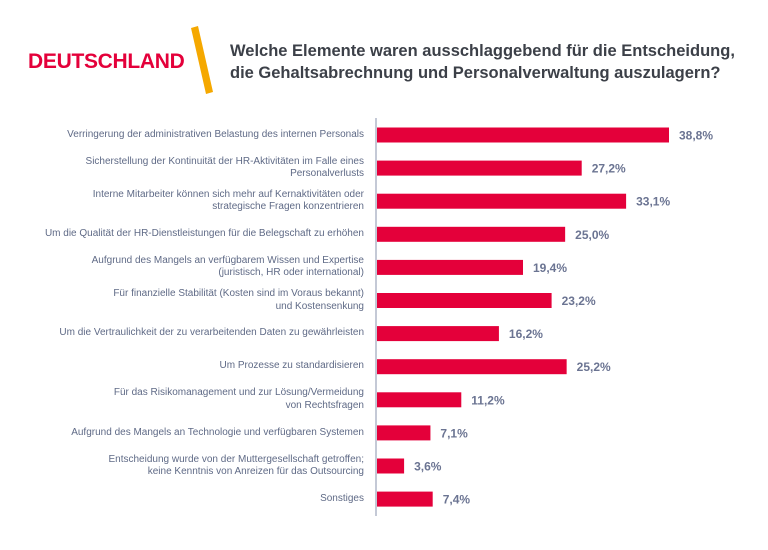 The image size is (768, 550). What do you see at coordinates (550, 268) in the screenshot?
I see `value-label: 19,4%` at bounding box center [550, 268].